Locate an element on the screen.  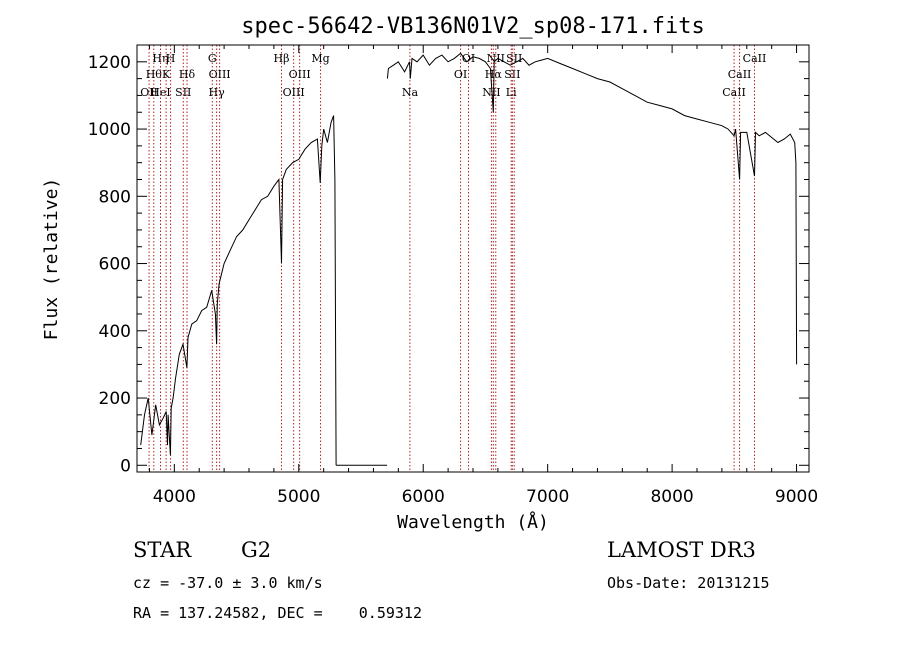
spectral-subclass: G2 is located at coordinates (256, 550).